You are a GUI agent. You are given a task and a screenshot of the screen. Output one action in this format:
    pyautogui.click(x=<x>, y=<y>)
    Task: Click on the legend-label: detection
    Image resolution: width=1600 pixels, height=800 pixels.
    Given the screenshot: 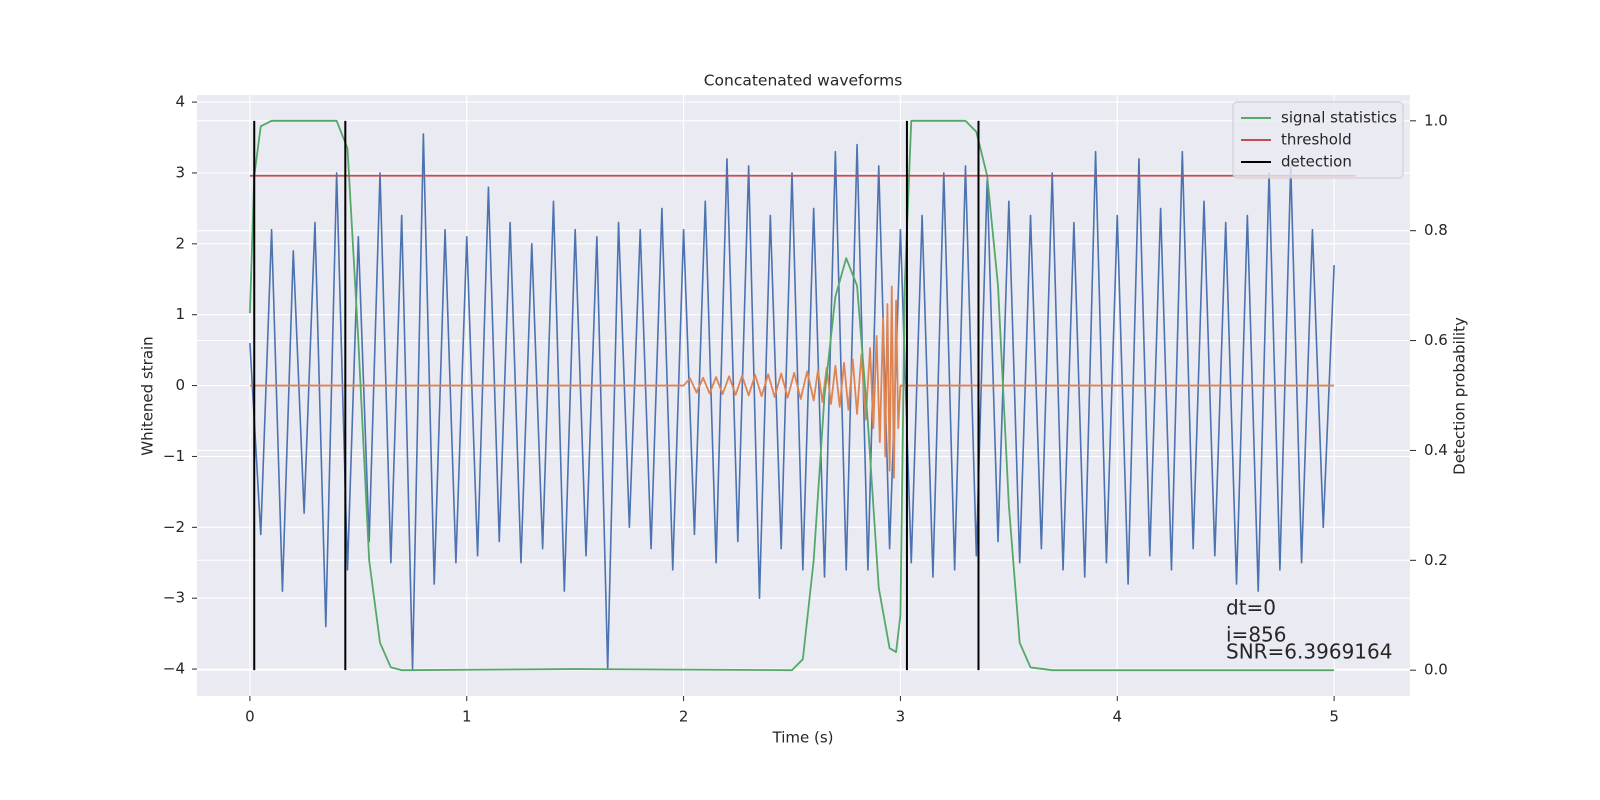 What is the action you would take?
    pyautogui.click(x=1316, y=162)
    